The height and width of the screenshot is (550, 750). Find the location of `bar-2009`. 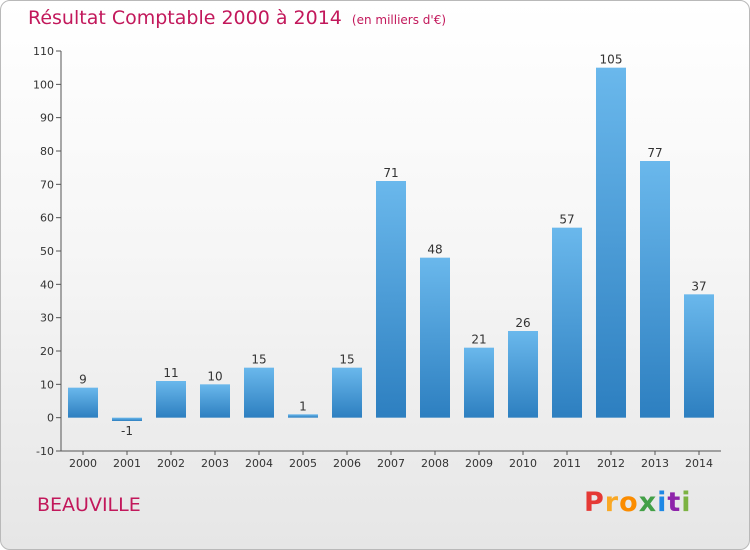

bar-2009 is located at coordinates (479, 382).